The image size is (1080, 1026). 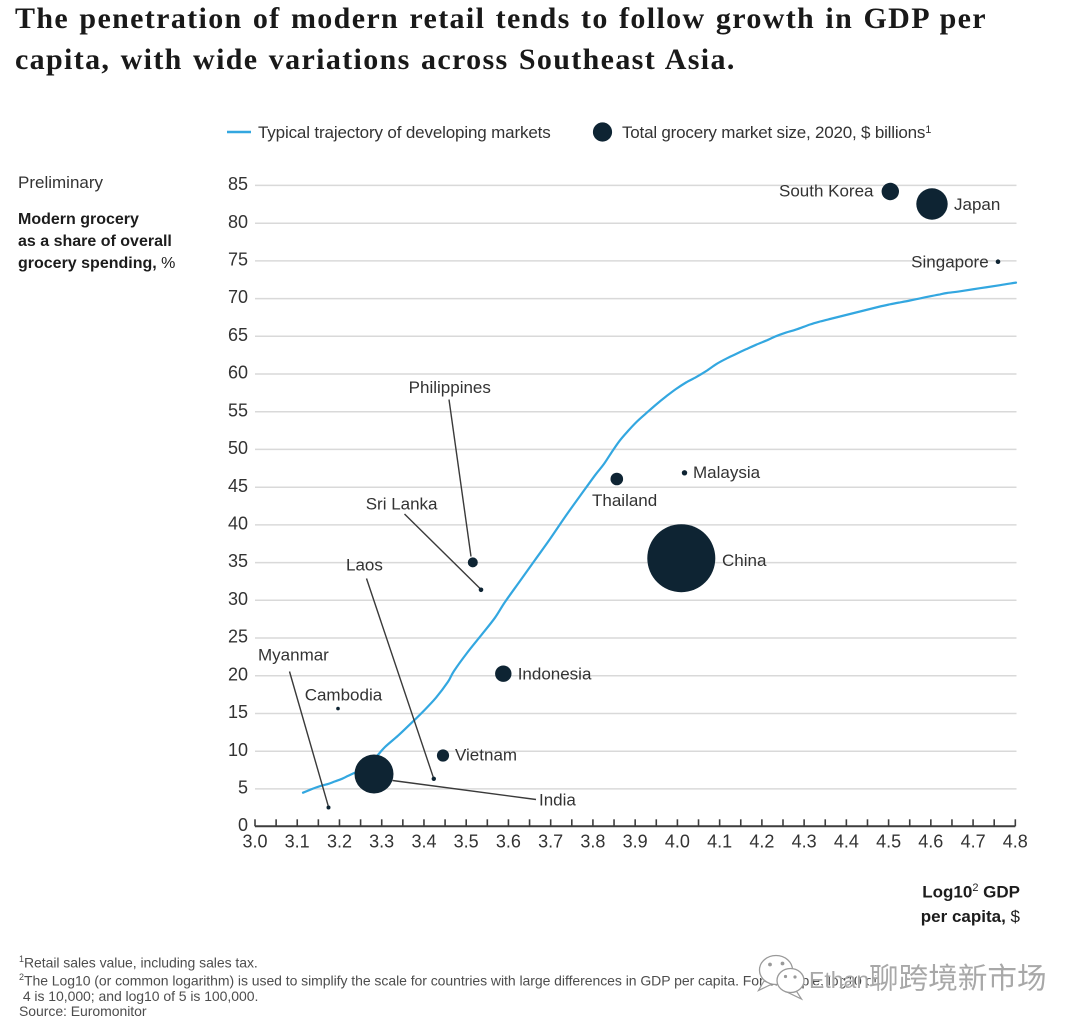 What do you see at coordinates (238, 335) in the screenshot?
I see `svg-text: 65` at bounding box center [238, 335].